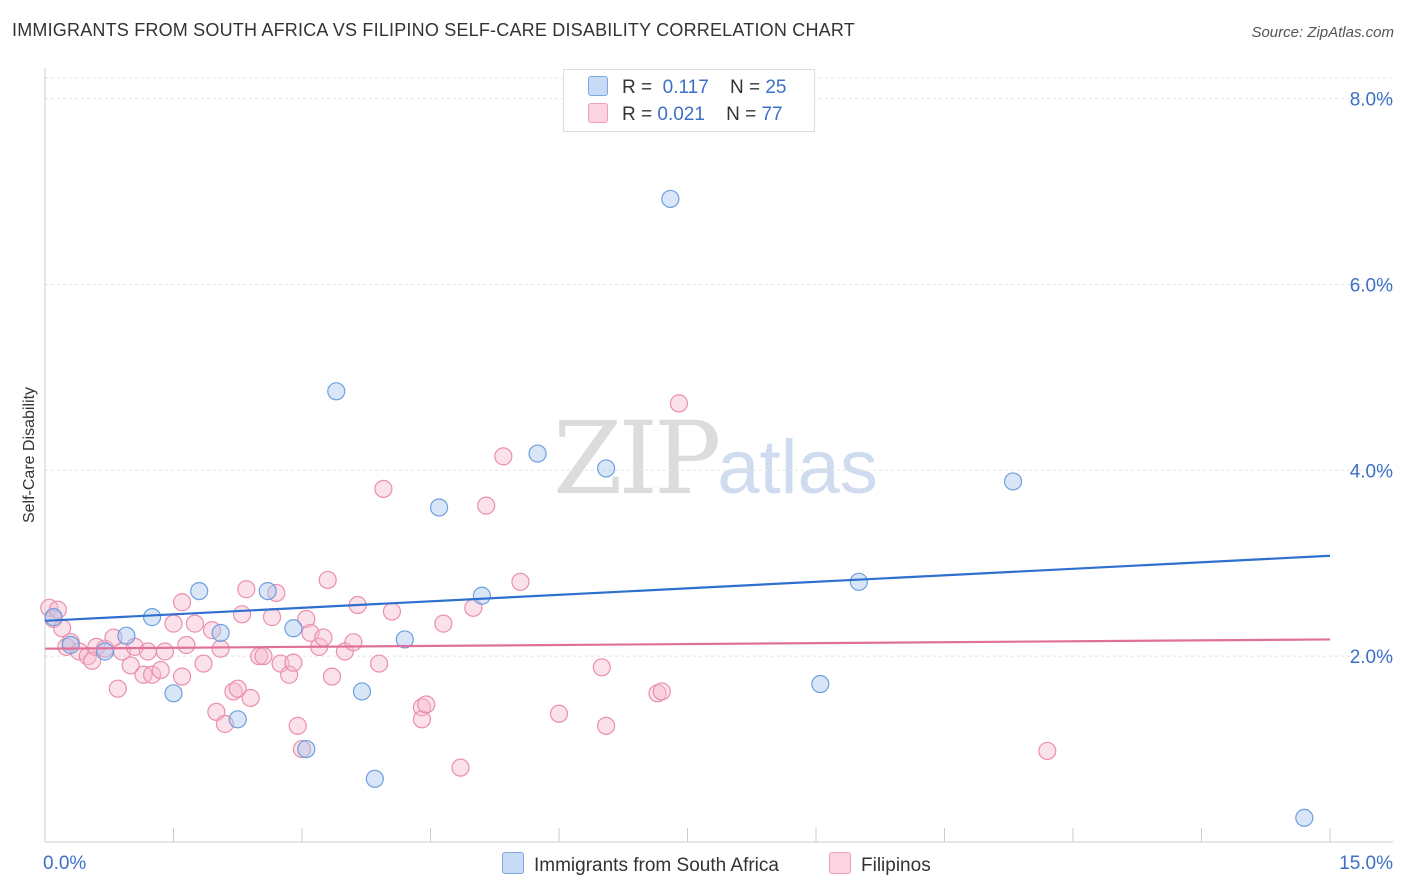  I want to click on y-tick-label: 6.0%, so click(1371, 285).